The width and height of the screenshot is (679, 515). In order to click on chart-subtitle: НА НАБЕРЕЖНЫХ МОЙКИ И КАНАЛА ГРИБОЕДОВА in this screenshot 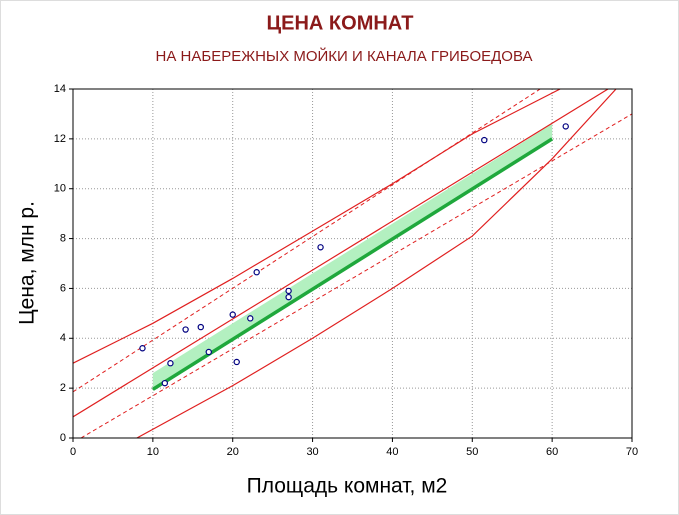, I will do `click(344, 56)`.